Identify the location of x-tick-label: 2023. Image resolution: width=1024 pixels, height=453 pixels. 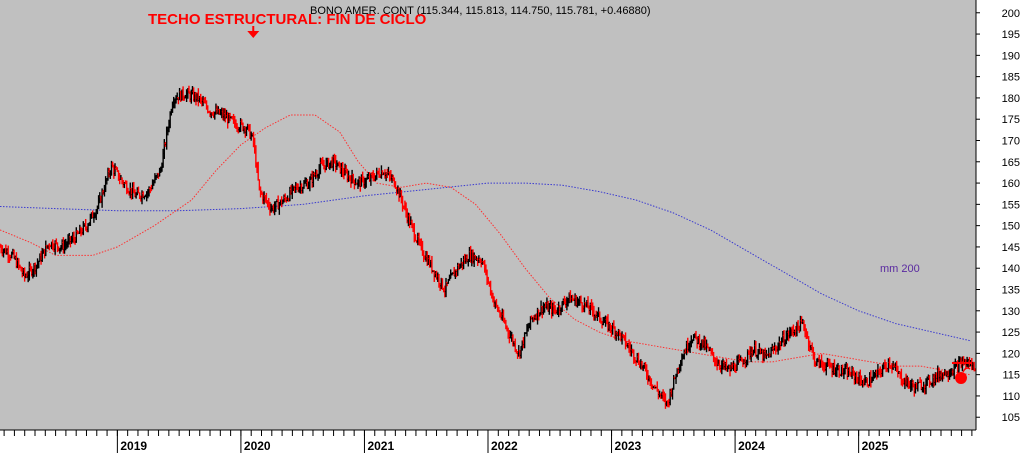
(628, 446).